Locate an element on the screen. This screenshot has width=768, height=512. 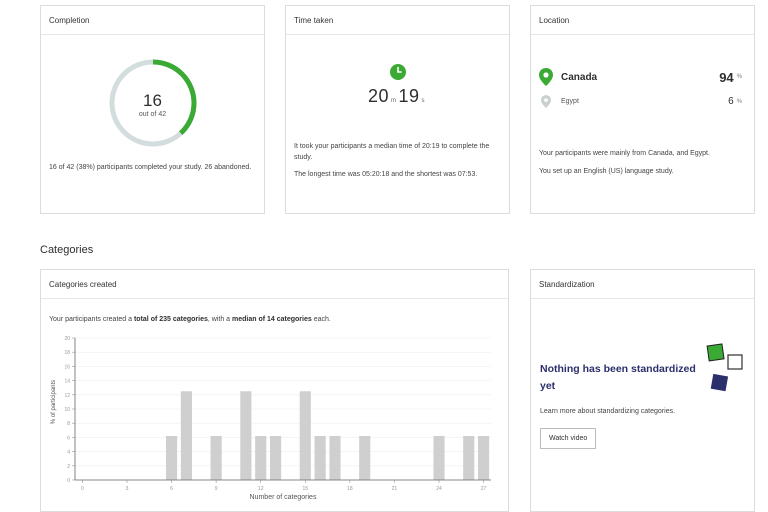
y-tick-label: 2 is located at coordinates (68, 467).